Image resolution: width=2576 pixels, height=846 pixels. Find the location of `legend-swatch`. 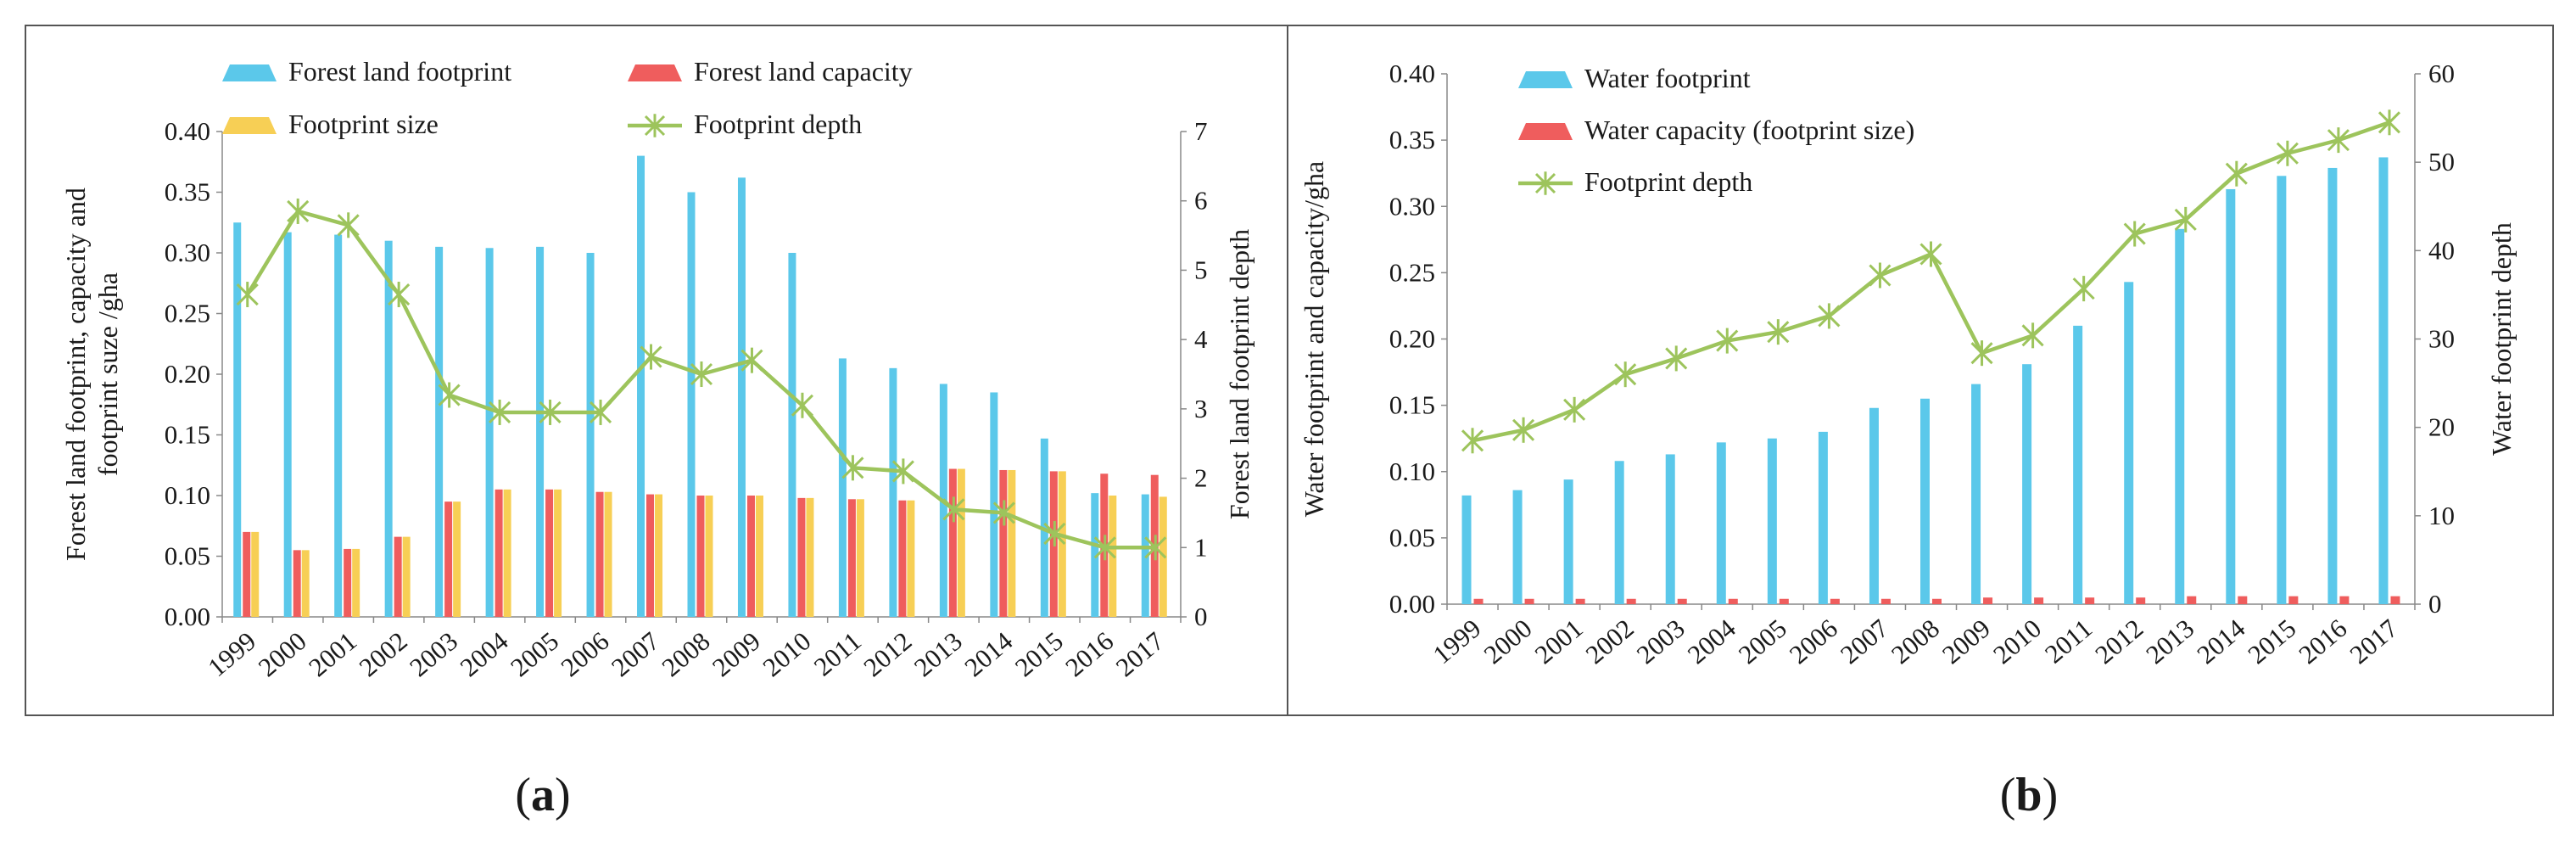

legend-swatch is located at coordinates (655, 72).